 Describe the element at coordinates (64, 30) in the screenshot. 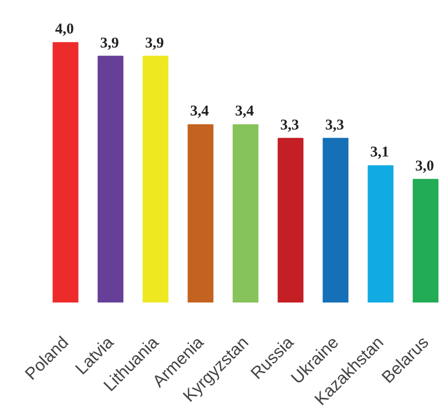

I see `data-label: 4,0` at that location.